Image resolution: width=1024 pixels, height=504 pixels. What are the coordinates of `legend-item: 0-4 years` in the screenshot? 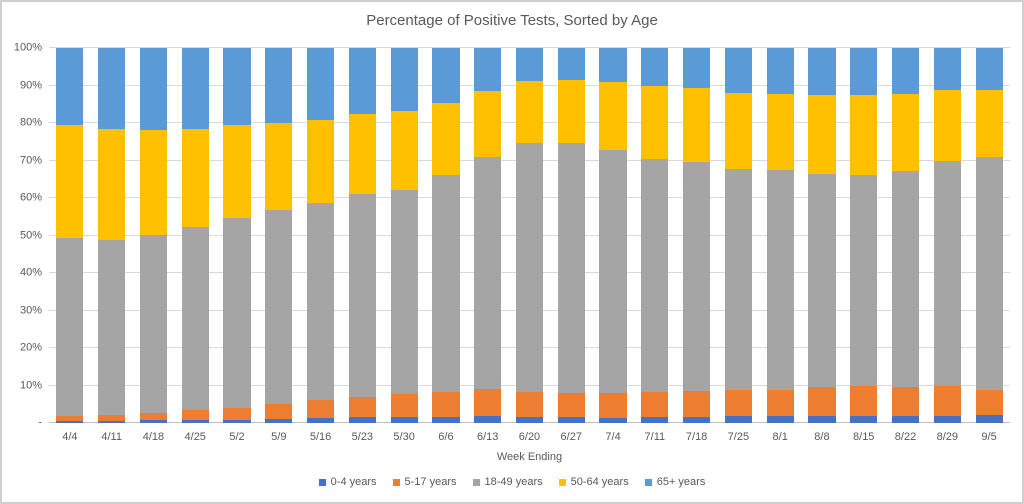 It's located at (347, 482).